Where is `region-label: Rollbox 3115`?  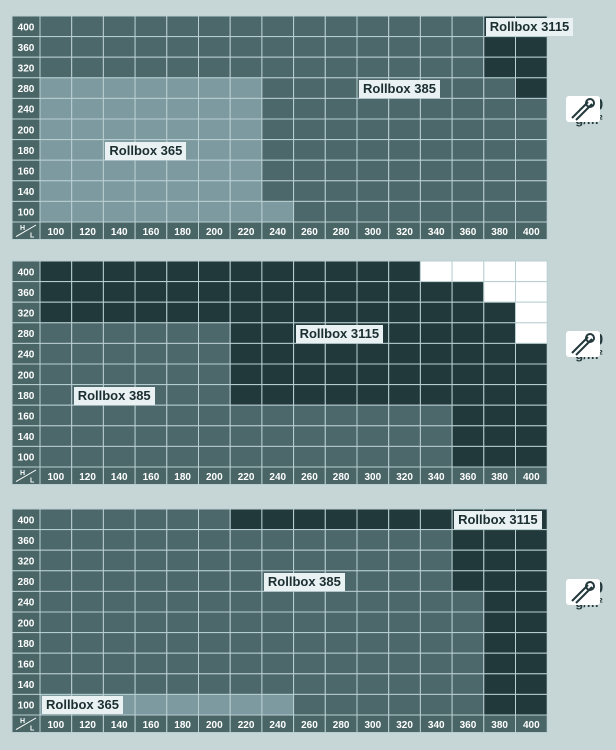 region-label: Rollbox 3115 is located at coordinates (498, 520).